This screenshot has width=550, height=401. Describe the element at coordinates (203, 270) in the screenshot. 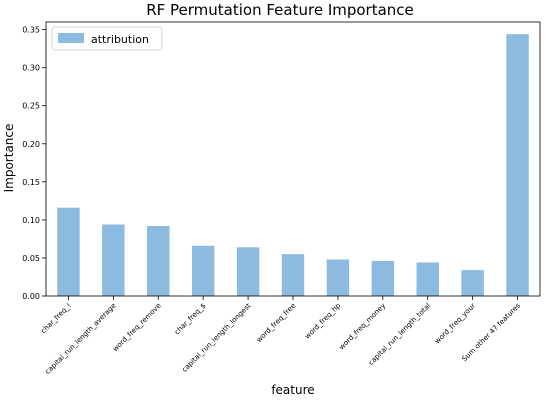

I see `bar-char_freq_$` at that location.